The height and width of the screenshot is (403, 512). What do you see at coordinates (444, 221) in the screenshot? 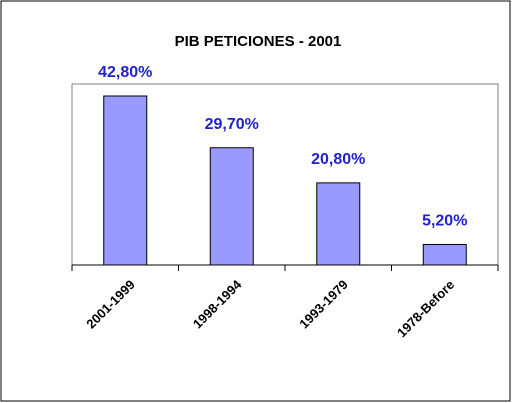
I see `value-label: 5,20%` at bounding box center [444, 221].